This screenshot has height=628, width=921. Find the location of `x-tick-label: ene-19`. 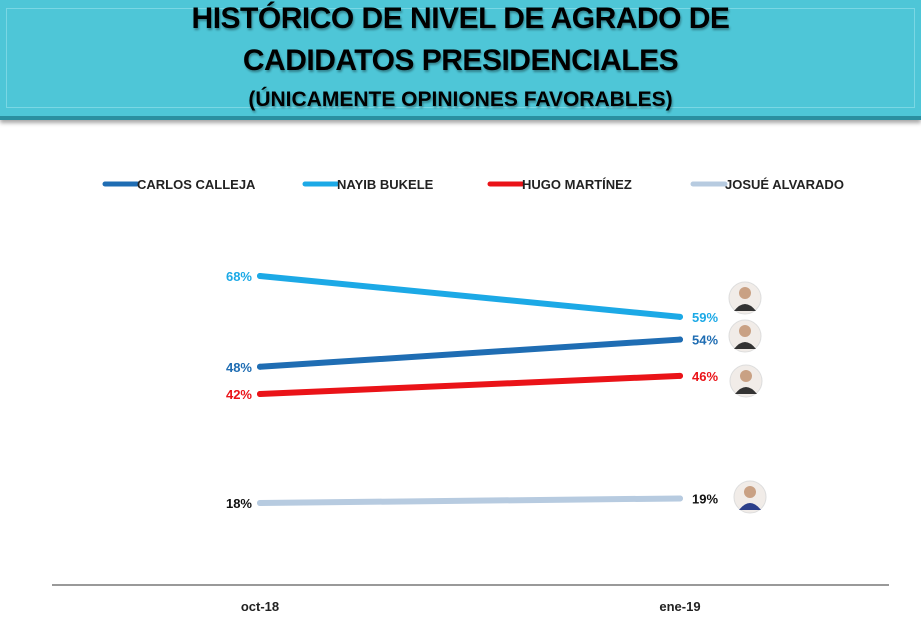

x-tick-label: ene-19 is located at coordinates (679, 606).